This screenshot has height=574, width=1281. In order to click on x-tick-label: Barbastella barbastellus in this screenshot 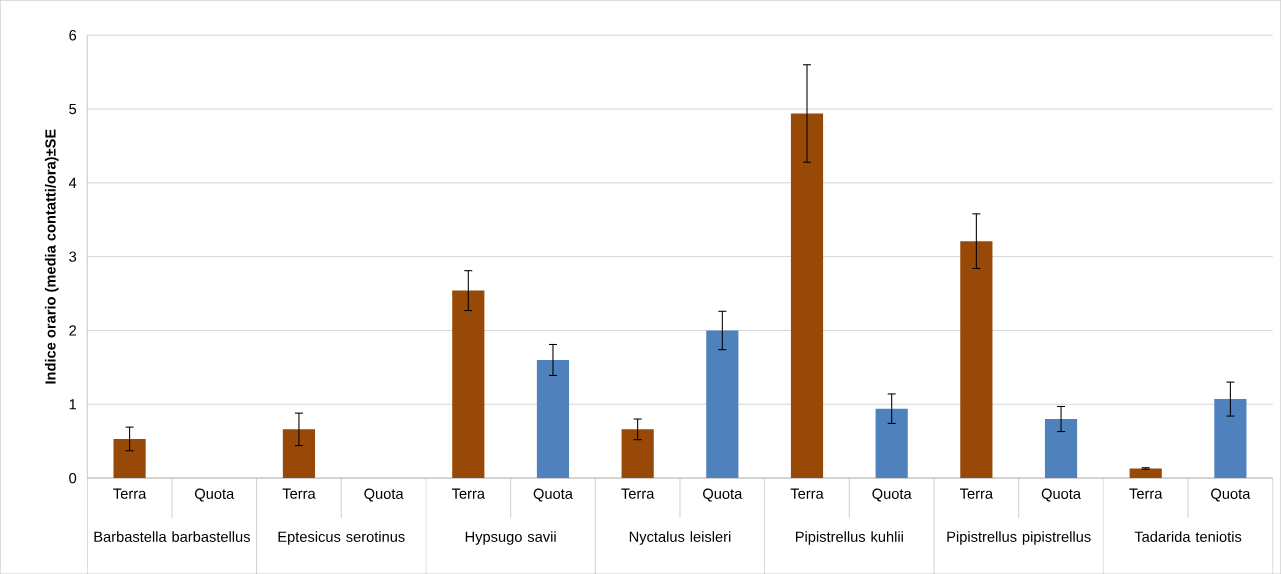, I will do `click(172, 536)`.